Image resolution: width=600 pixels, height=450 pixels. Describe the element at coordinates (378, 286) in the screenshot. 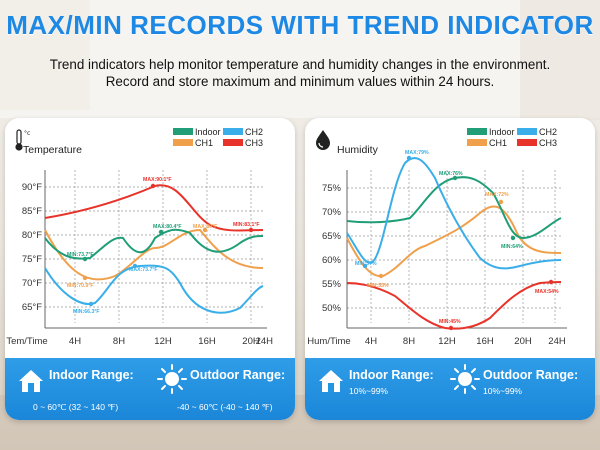

I see `annotation: MIN:55%` at that location.